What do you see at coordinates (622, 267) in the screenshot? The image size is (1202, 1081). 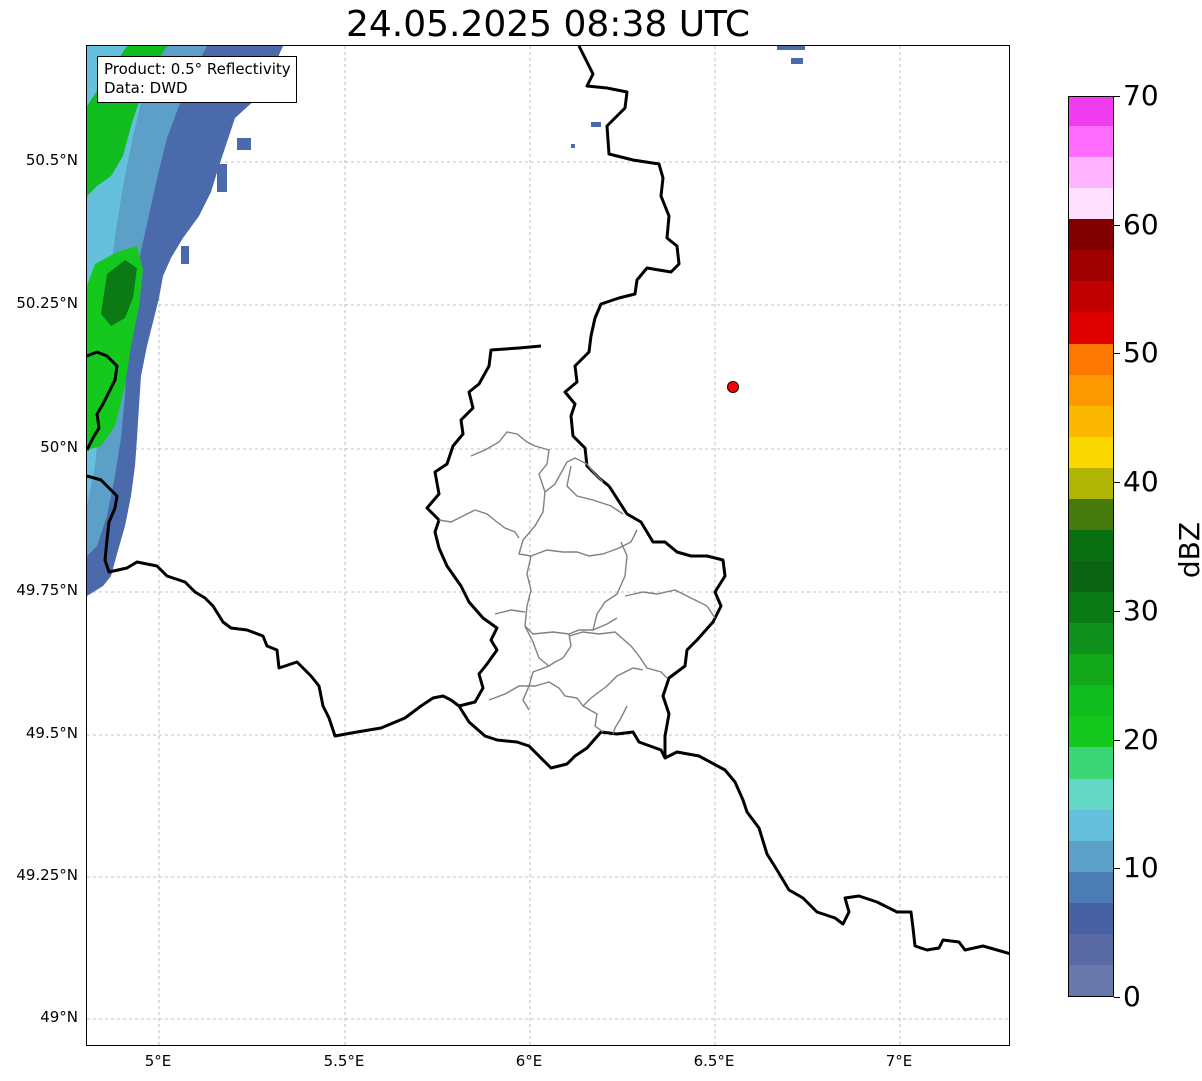 I see `border-be-de` at bounding box center [622, 267].